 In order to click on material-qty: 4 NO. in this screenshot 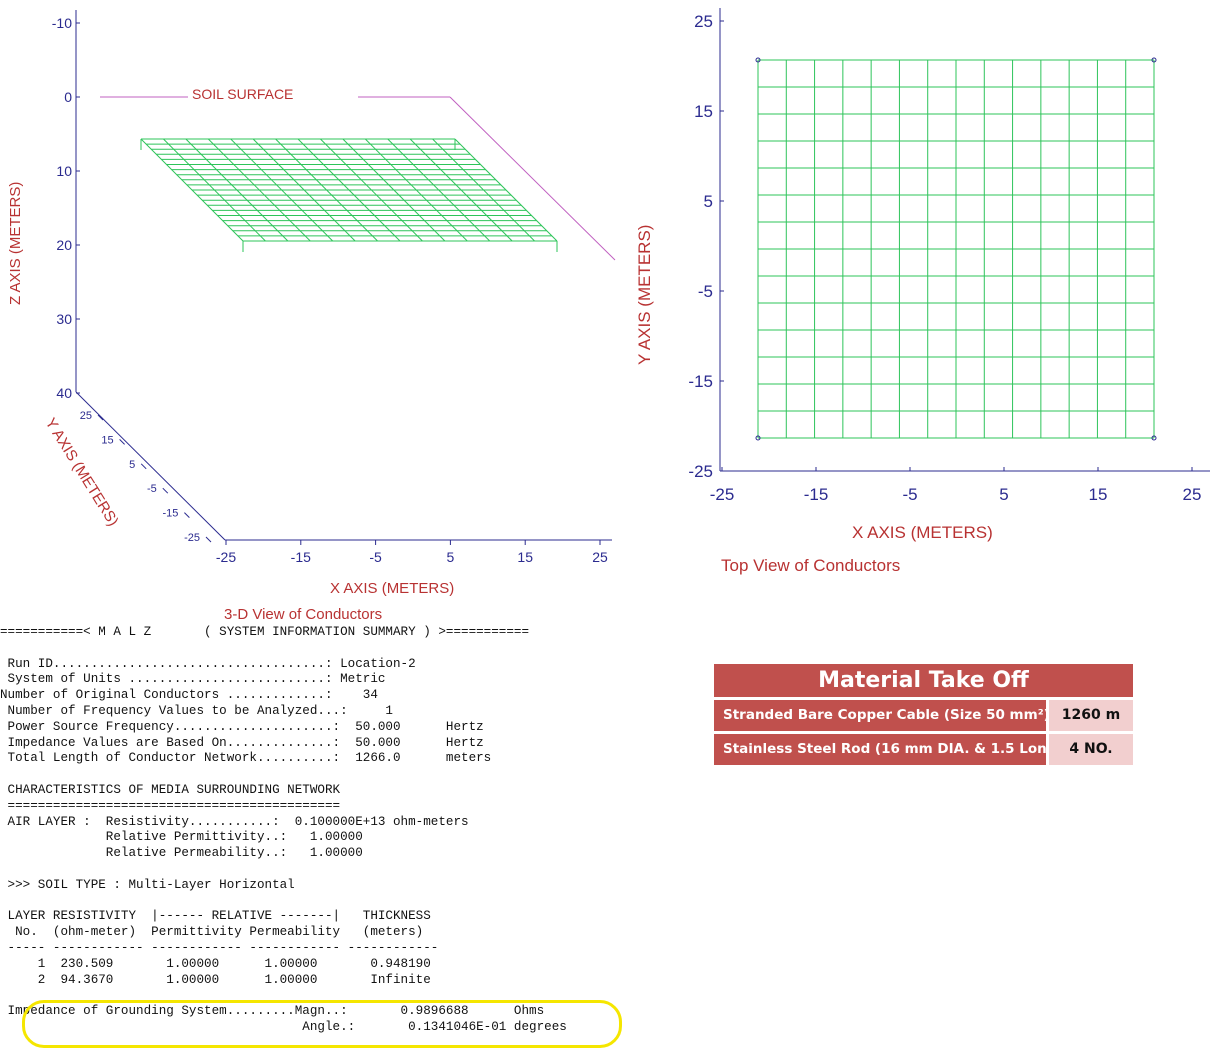, I will do `click(1091, 749)`.